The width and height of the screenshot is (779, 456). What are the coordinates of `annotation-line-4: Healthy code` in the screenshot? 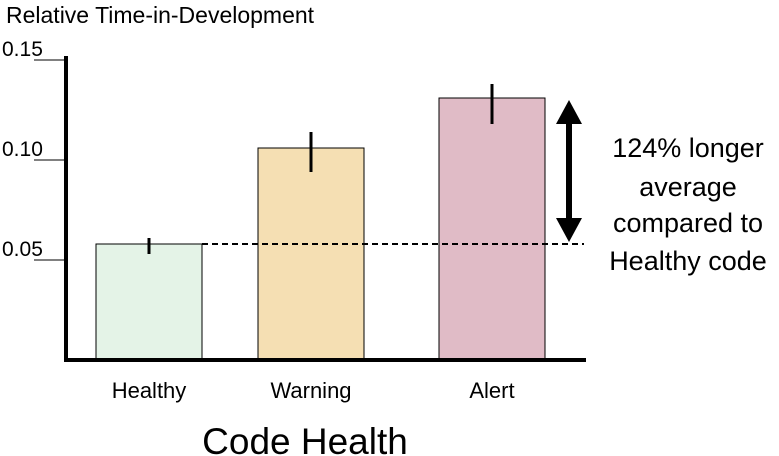 It's located at (688, 261).